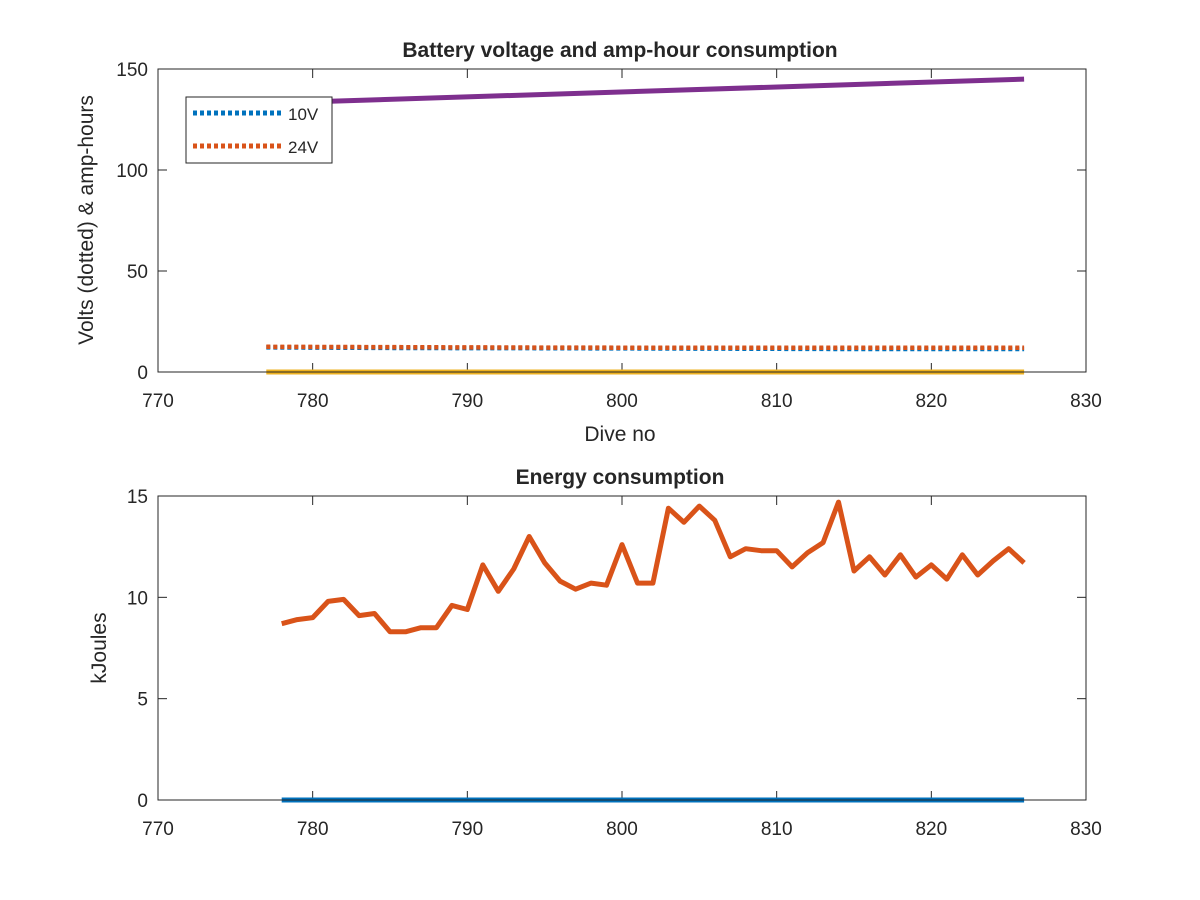  Describe the element at coordinates (303, 114) in the screenshot. I see `legend-label-10v: 10V` at that location.